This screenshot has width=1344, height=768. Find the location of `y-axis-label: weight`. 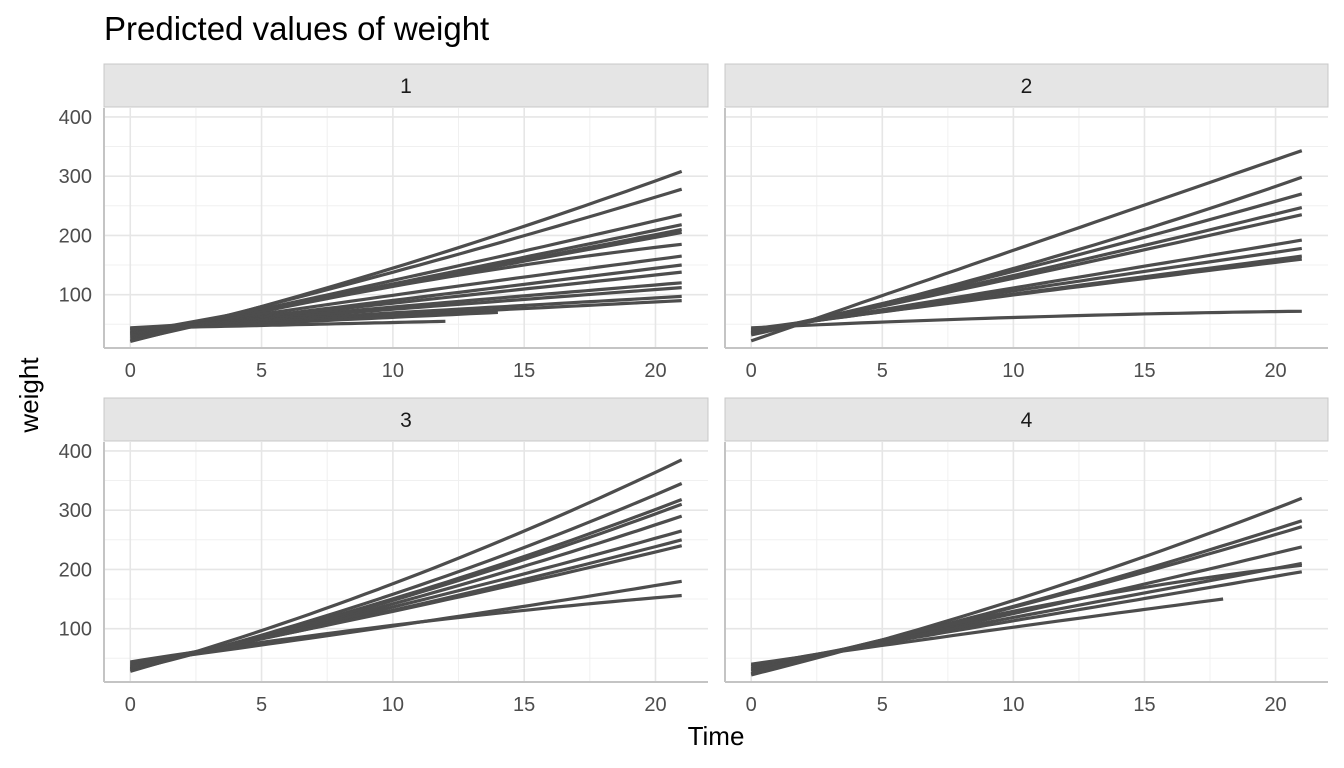

y-axis-label: weight is located at coordinates (29, 395).